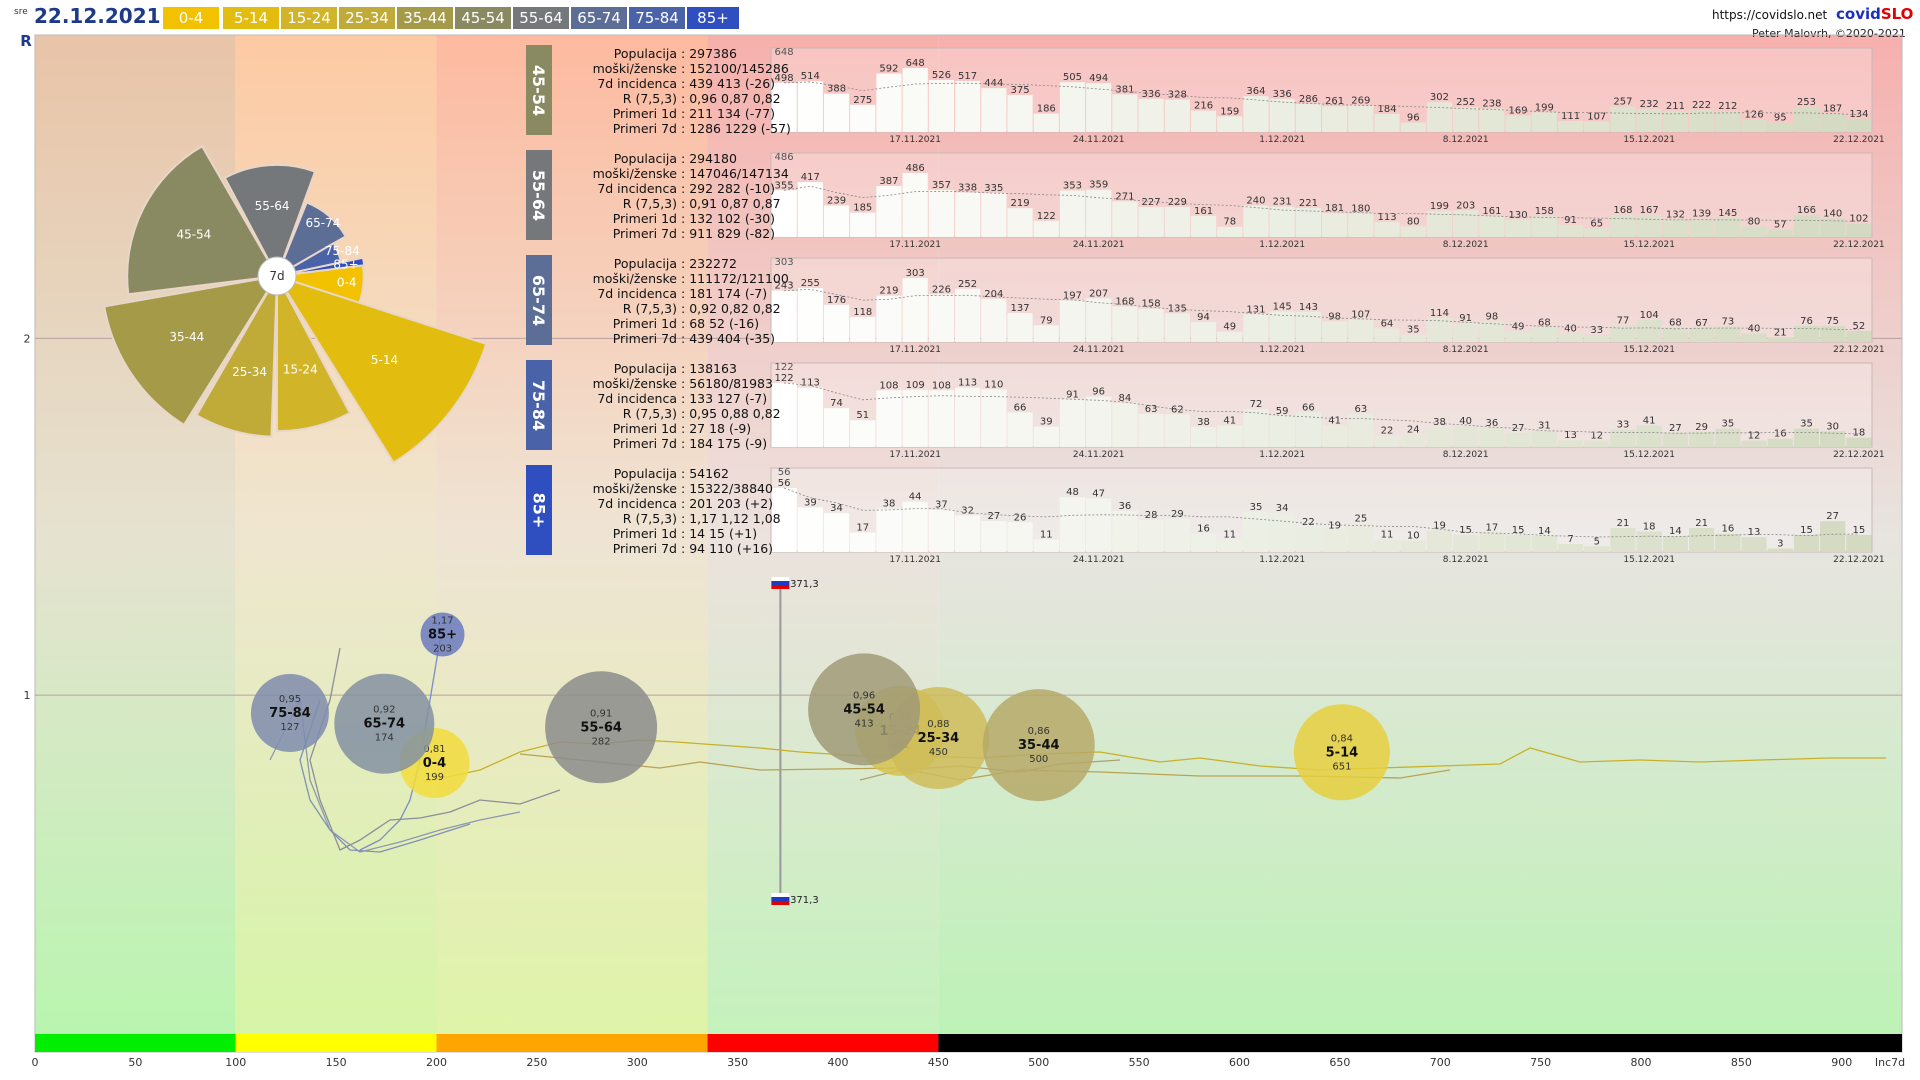  I want to click on bar-value-label: 126, so click(1753, 115).